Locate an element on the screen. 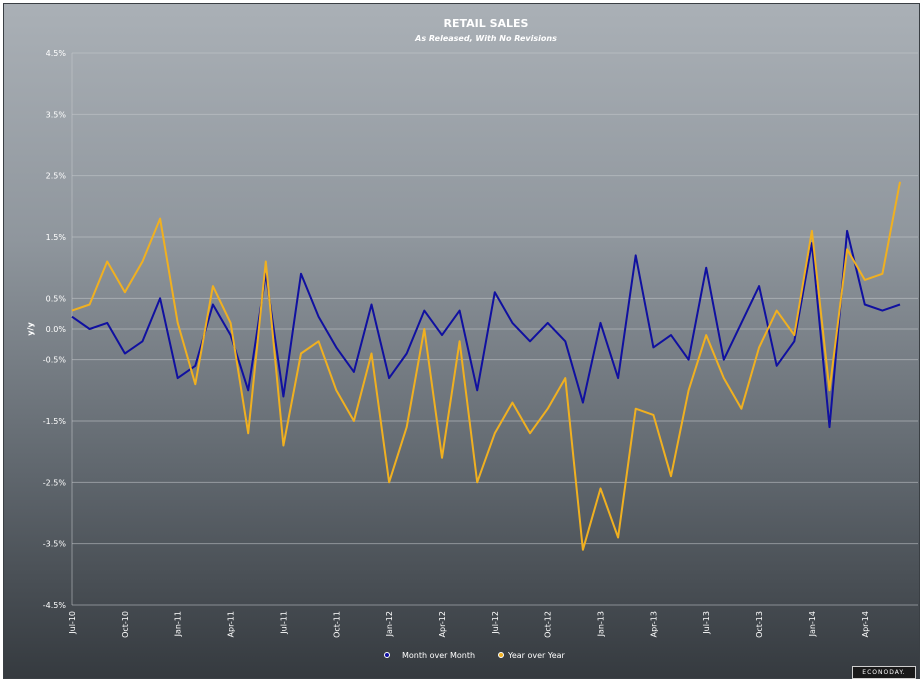 Image resolution: width=923 pixels, height=683 pixels. y-tick-label: 3.5% is located at coordinates (56, 114).